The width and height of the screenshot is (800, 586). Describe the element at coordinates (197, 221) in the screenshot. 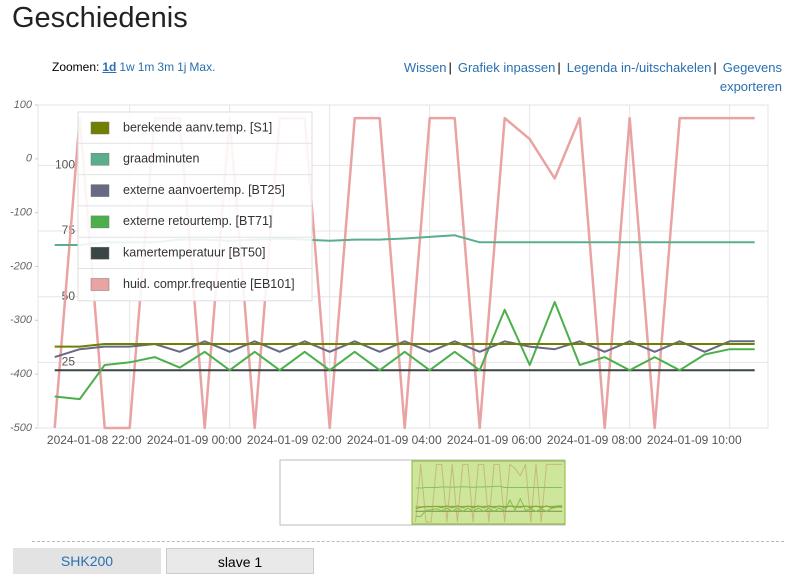

I see `legend-label: externe retourtemp. [BT71]` at that location.